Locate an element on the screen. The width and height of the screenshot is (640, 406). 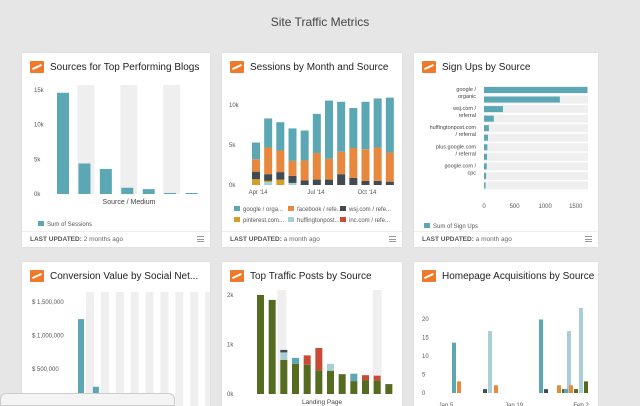
card-title-text: Top Traffic Posts by Source is located at coordinates (311, 276).